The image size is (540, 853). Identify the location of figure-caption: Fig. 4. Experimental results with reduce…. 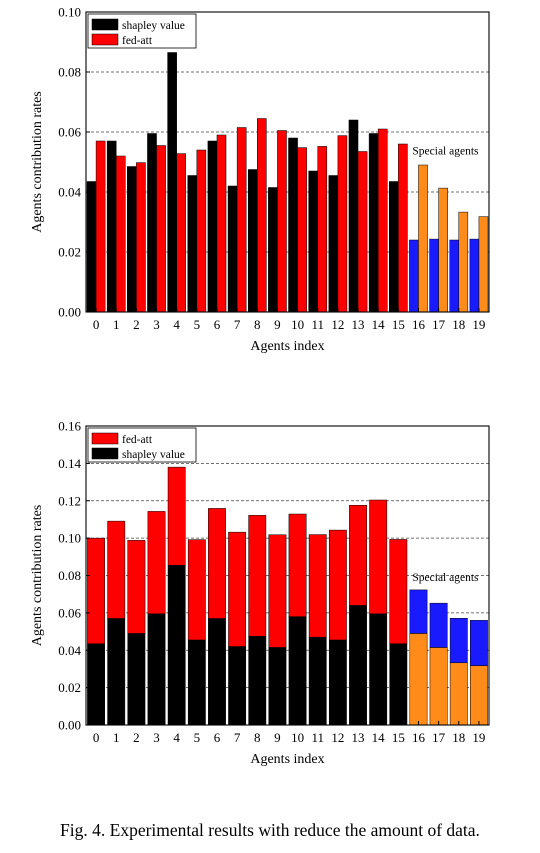
(270, 830).